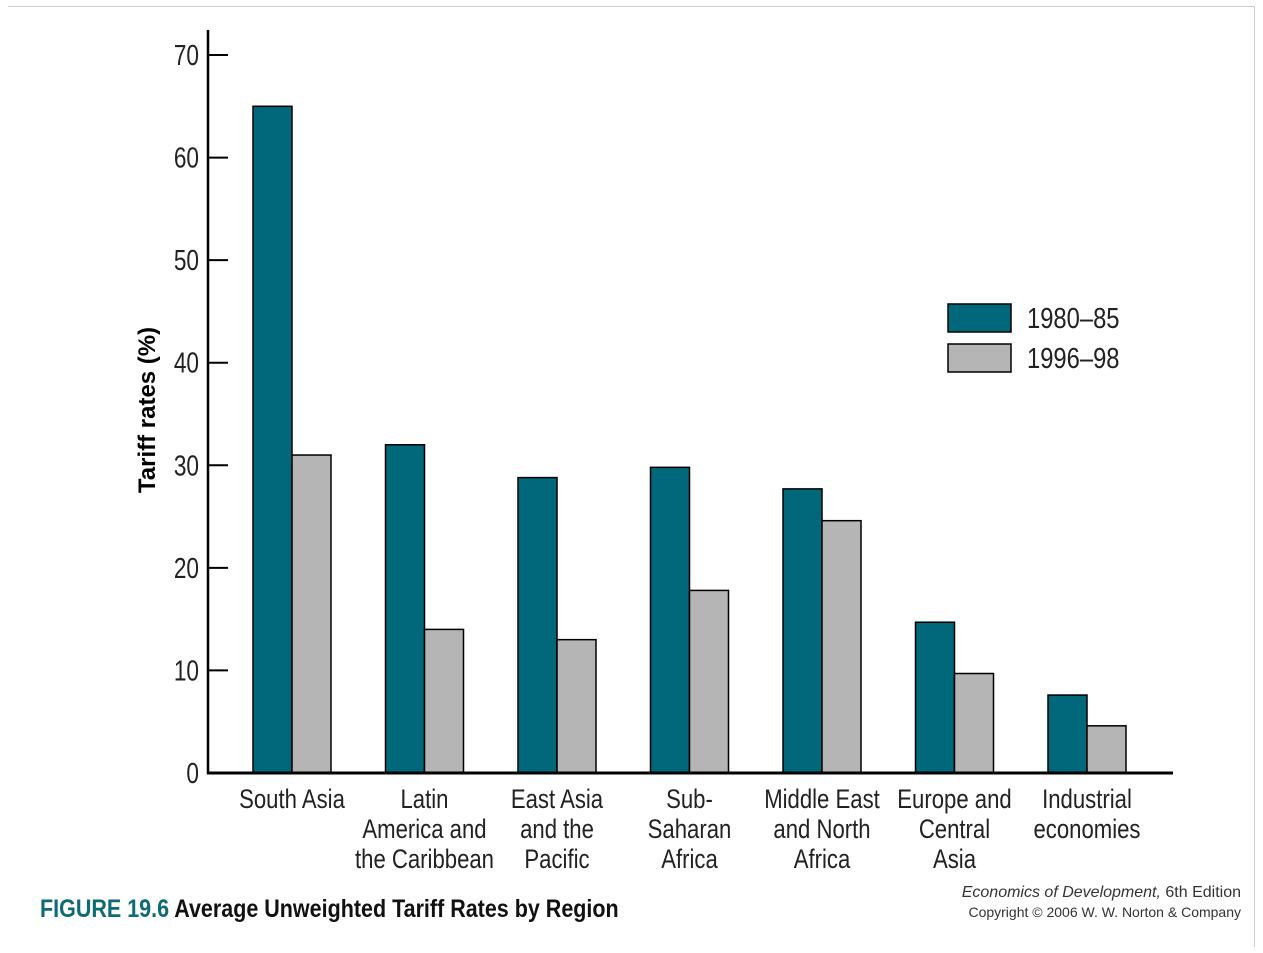 Image resolution: width=1263 pixels, height=953 pixels. I want to click on x-tick-label-6-line-1: Europe and, so click(954, 800).